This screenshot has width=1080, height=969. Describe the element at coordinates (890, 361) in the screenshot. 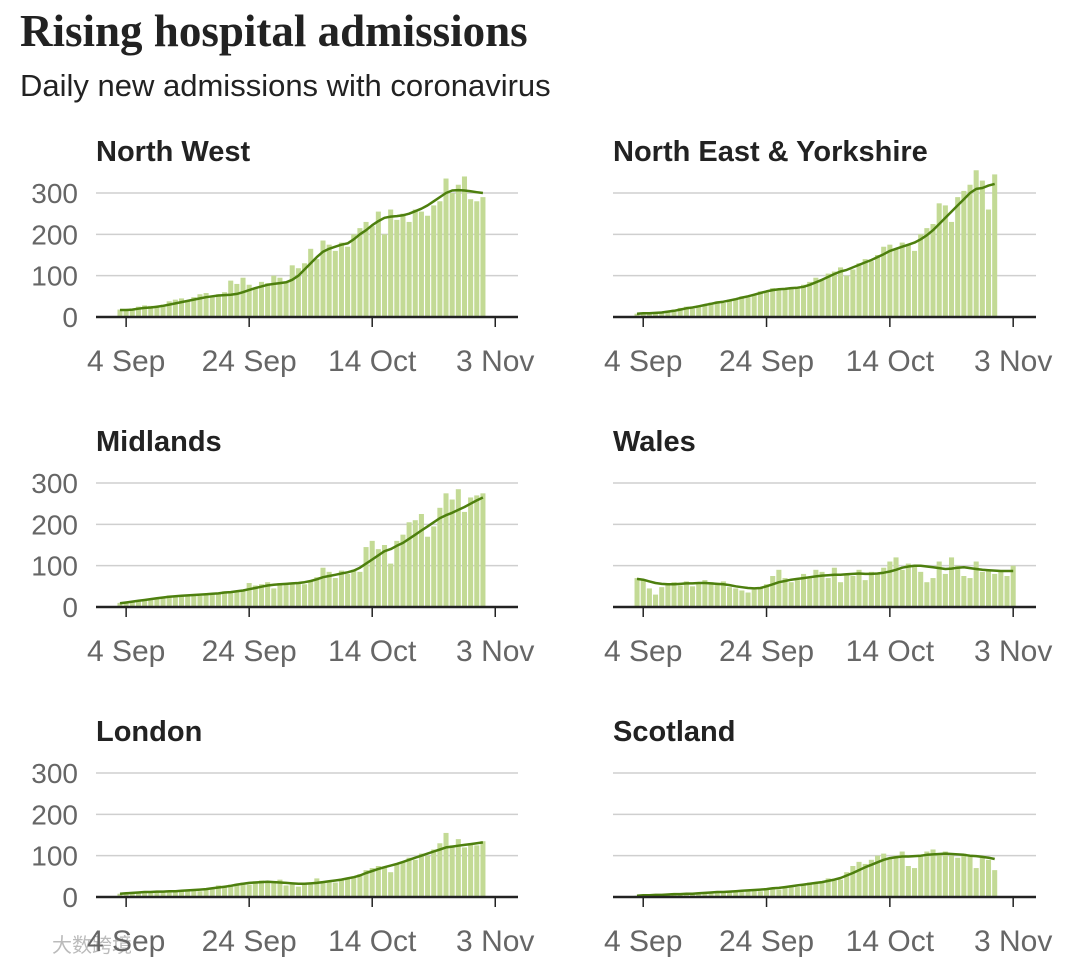

I see `x-tick-label: 14 Oct` at that location.